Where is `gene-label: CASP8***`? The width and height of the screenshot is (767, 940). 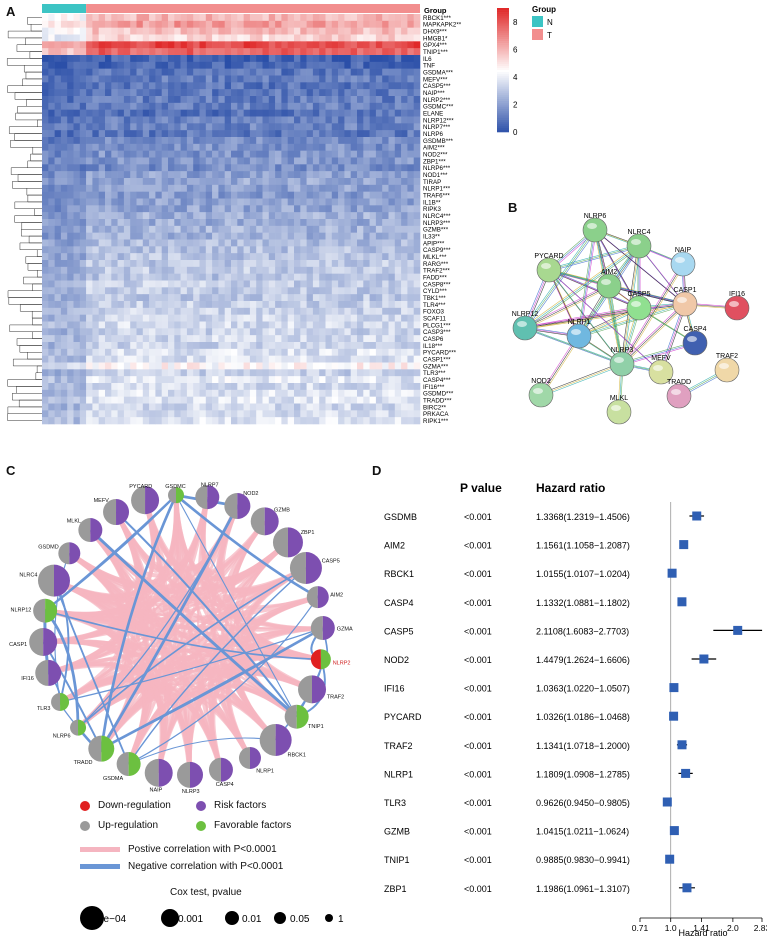
gene-label: CASP8*** is located at coordinates (437, 284).